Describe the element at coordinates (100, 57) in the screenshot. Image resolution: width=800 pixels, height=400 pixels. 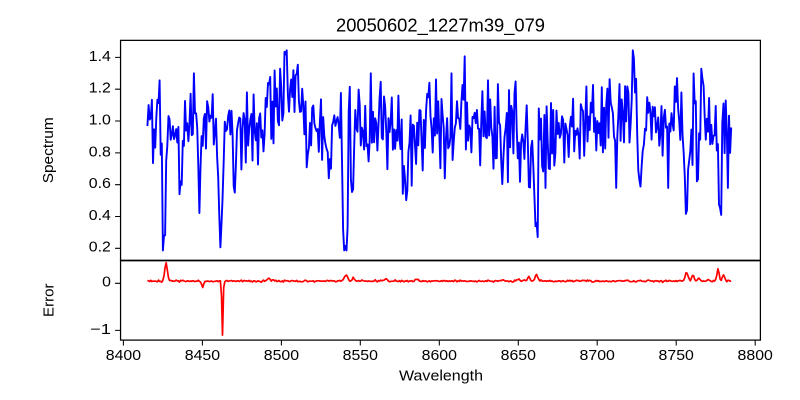
I see `svg-text: 1.4` at that location.